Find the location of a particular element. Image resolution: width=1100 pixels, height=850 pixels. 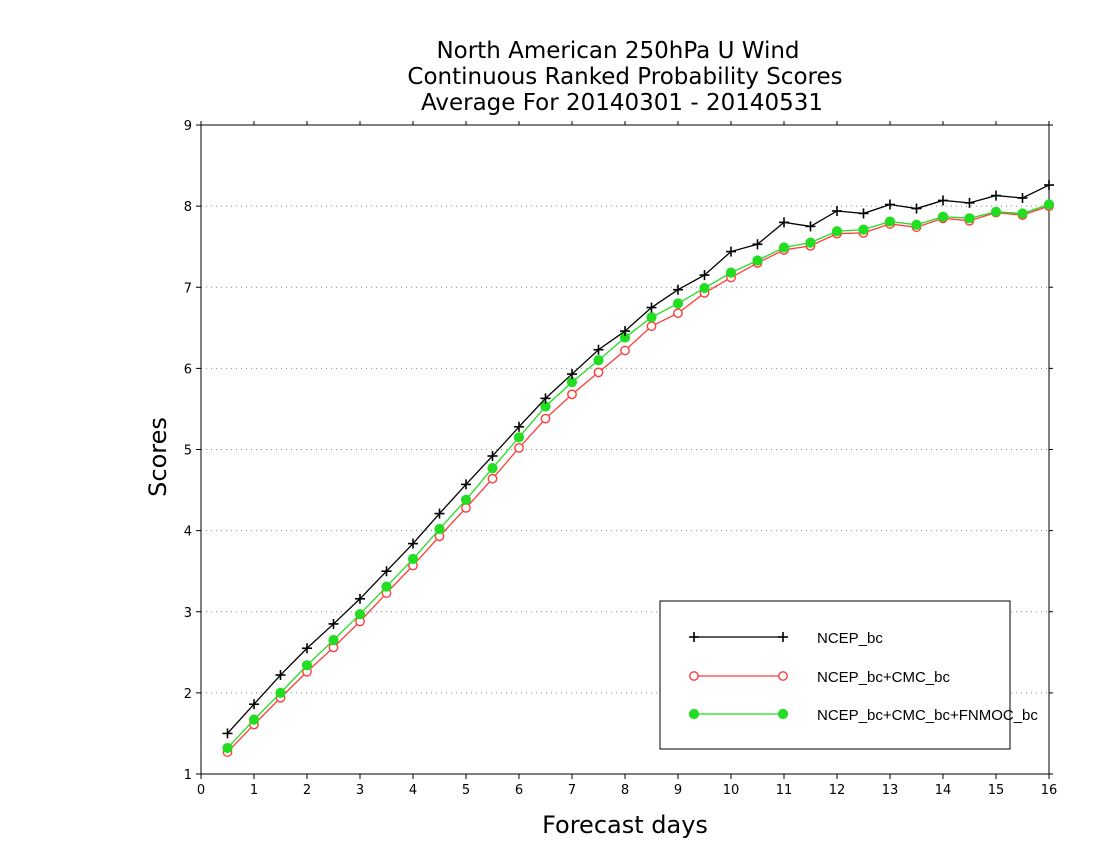

x-tick-label: 7 is located at coordinates (572, 790).